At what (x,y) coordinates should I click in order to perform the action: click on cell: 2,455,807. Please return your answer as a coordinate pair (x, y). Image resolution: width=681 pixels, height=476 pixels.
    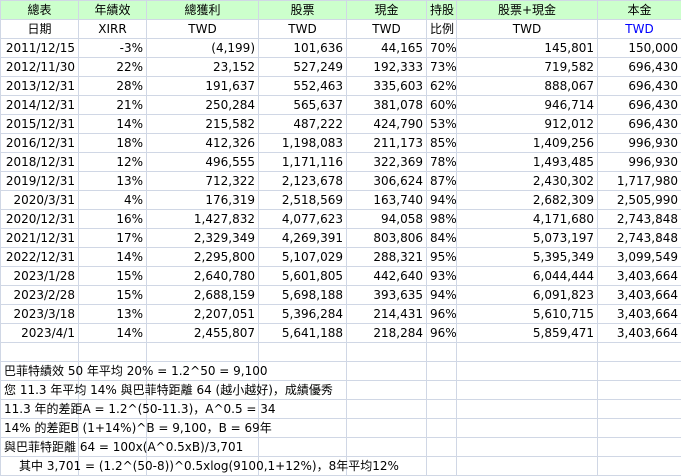
    Looking at the image, I should click on (202, 333).